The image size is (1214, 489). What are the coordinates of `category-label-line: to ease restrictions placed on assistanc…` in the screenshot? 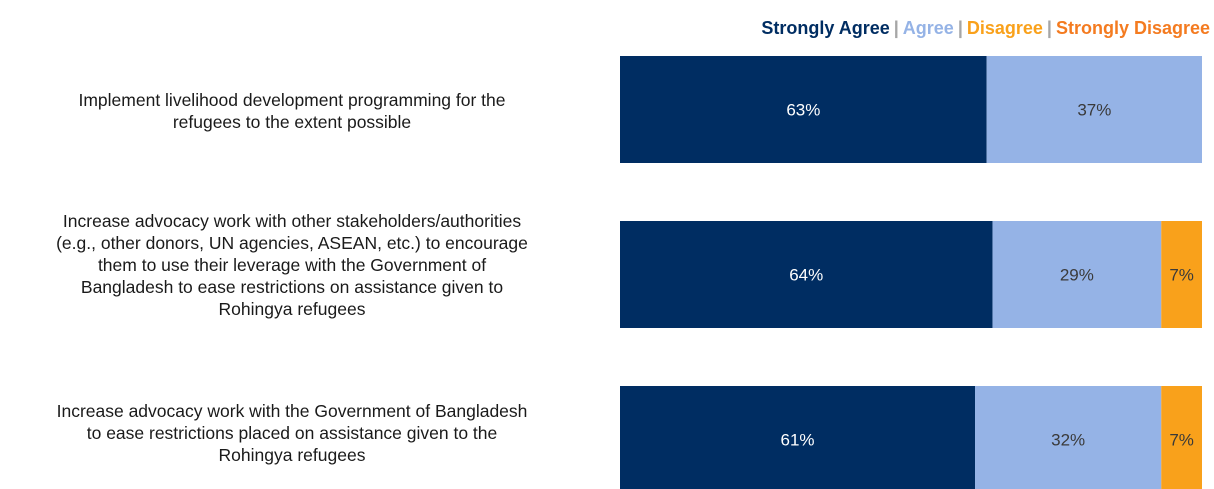 It's located at (292, 433).